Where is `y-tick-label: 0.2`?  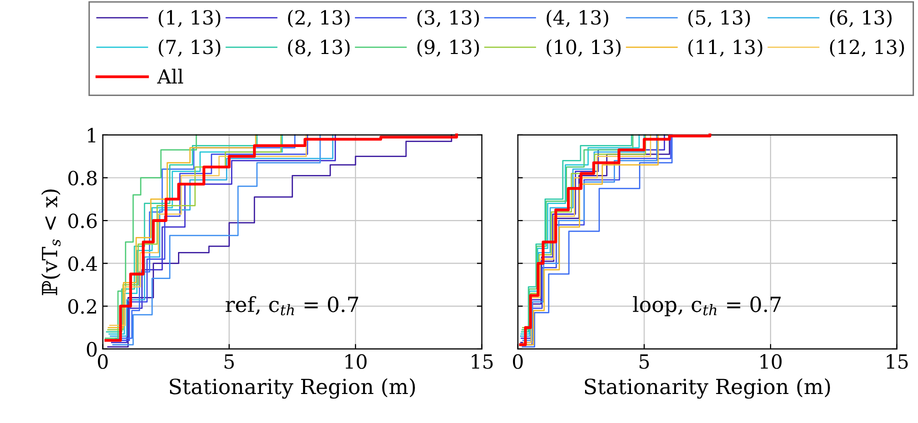
y-tick-label: 0.2 is located at coordinates (82, 306).